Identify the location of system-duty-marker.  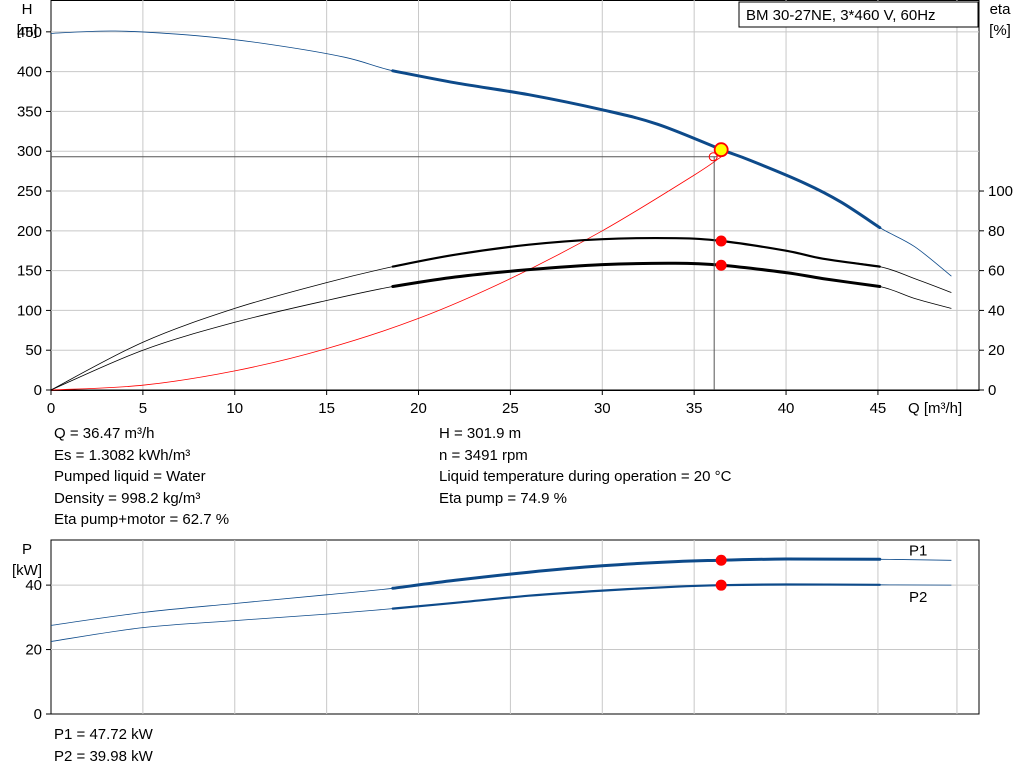
(713, 157).